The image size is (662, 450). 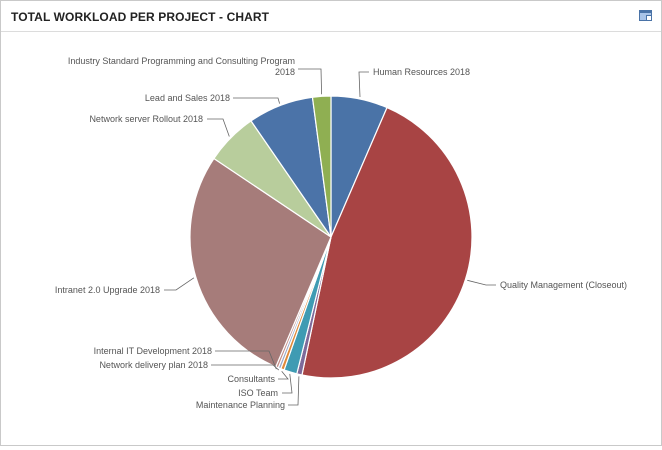 I want to click on slice-label: ISO Team, so click(x=258, y=393).